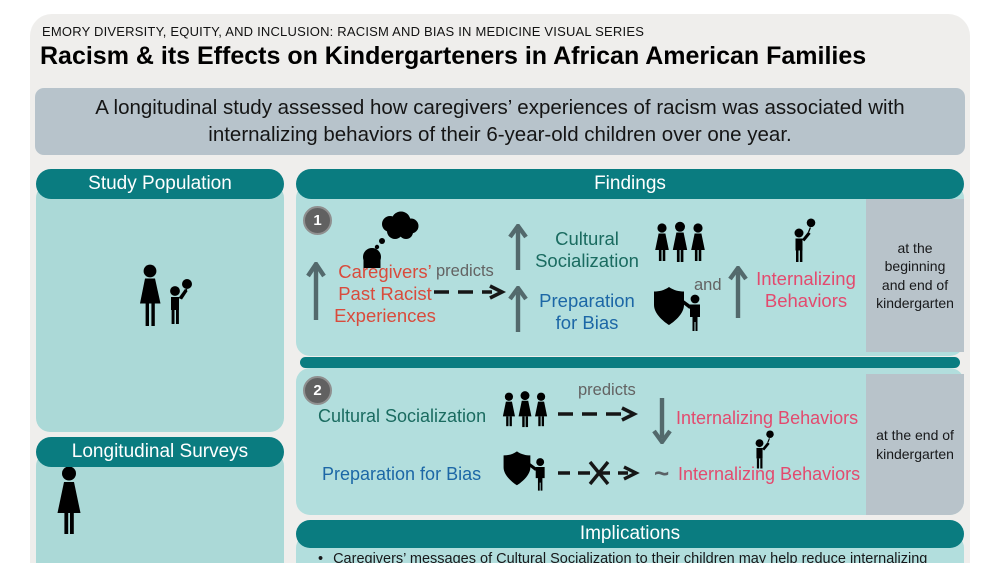 This screenshot has height=563, width=1000. I want to click on finding-1-timeframe-panel: at the beginning and end of kindergarten, so click(915, 275).